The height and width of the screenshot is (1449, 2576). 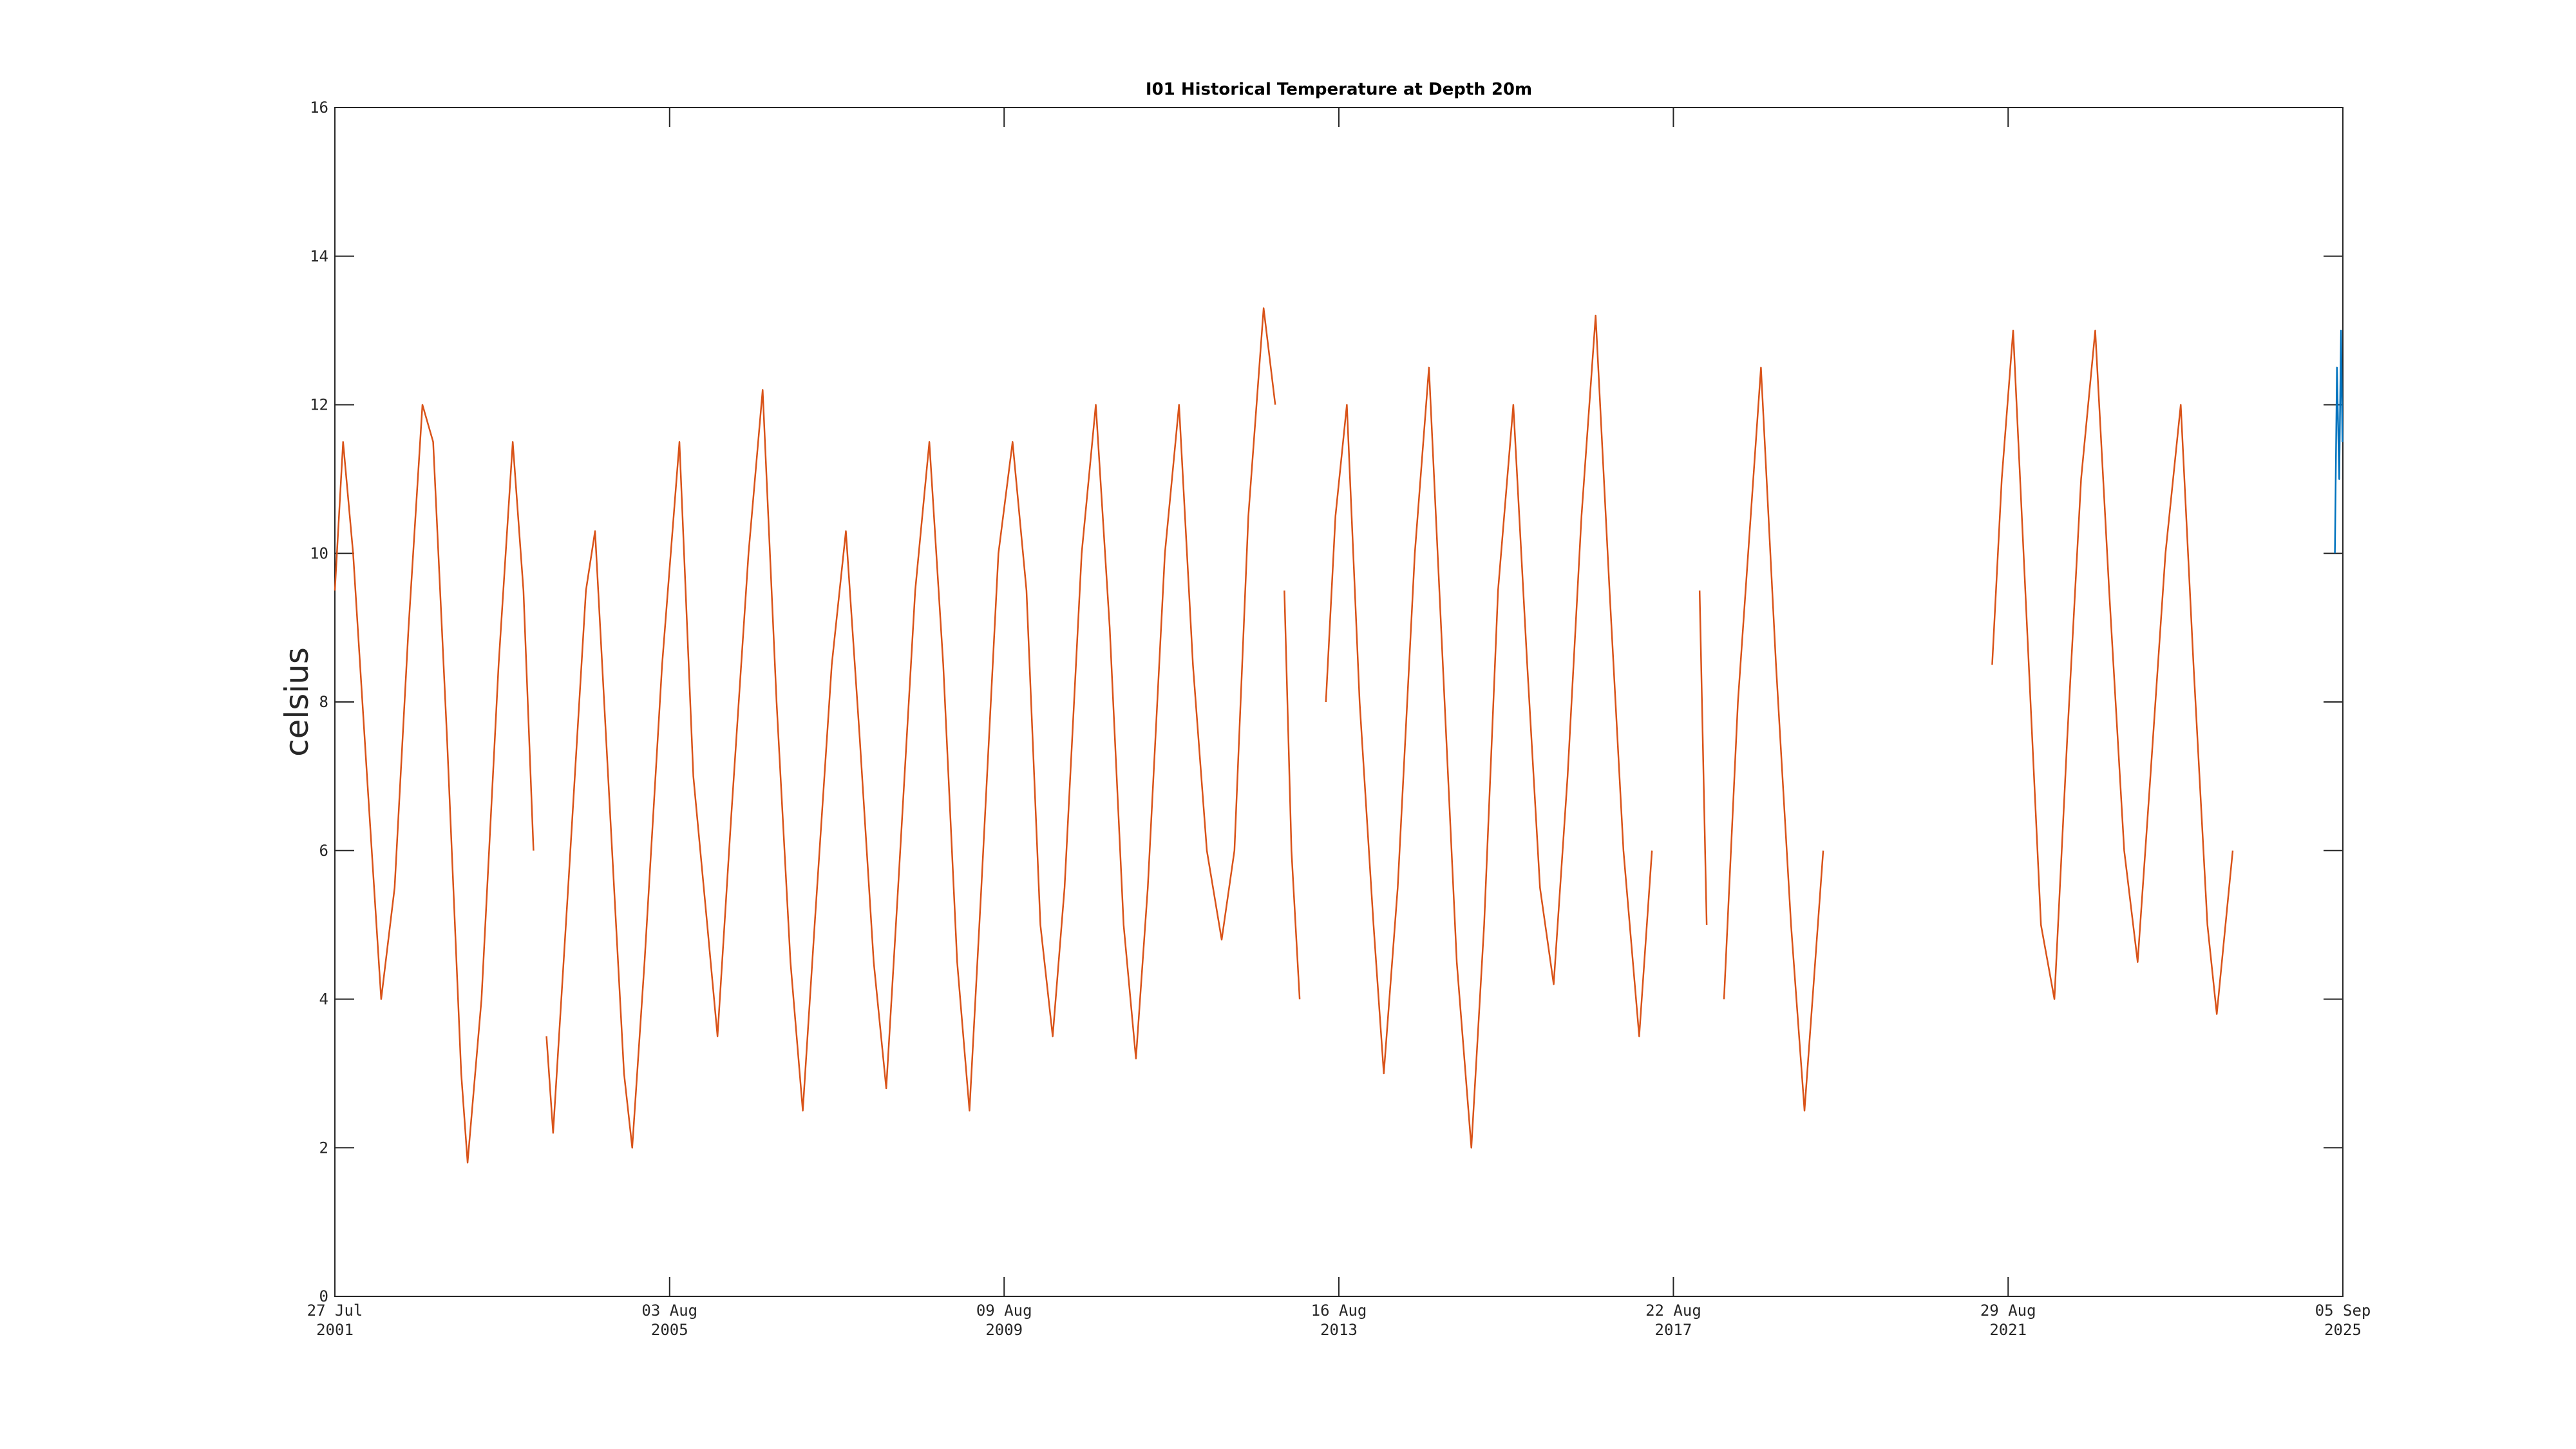 I want to click on data-line, so click(x=2339, y=442).